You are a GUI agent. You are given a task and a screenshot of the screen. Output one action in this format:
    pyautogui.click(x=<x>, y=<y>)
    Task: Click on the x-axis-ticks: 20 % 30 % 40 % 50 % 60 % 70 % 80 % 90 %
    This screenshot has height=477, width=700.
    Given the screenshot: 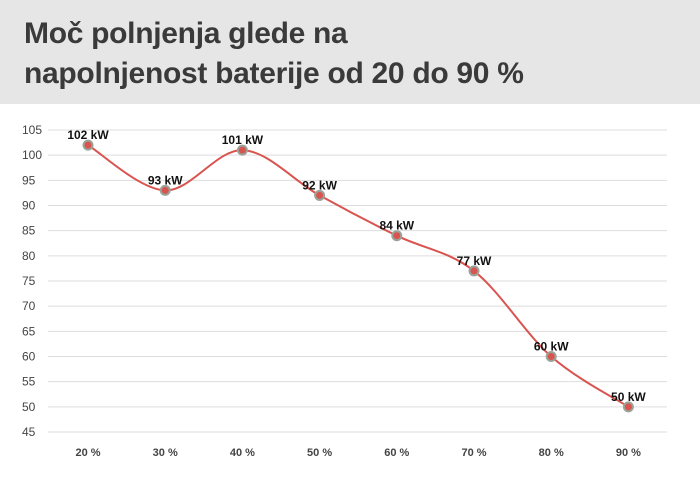 What is the action you would take?
    pyautogui.click(x=358, y=453)
    